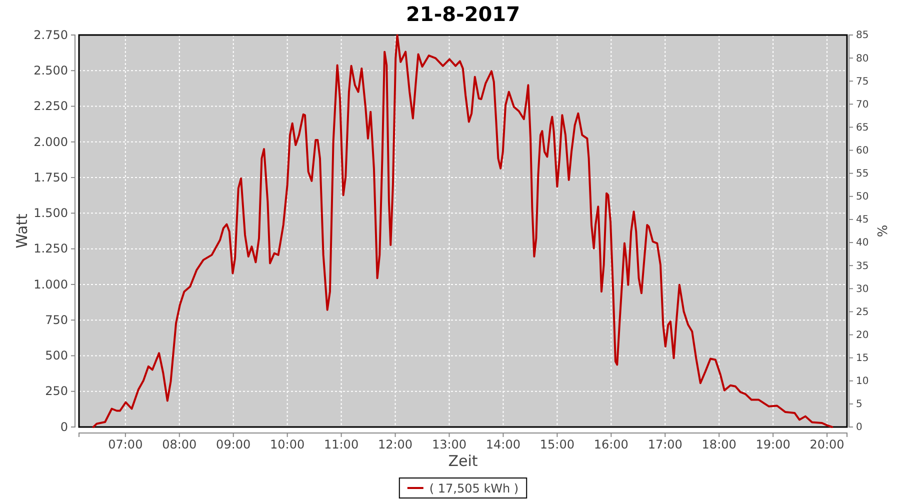 Image resolution: width=900 pixels, height=500 pixels. What do you see at coordinates (449, 445) in the screenshot?
I see `x-tick-label: 13:00` at bounding box center [449, 445].